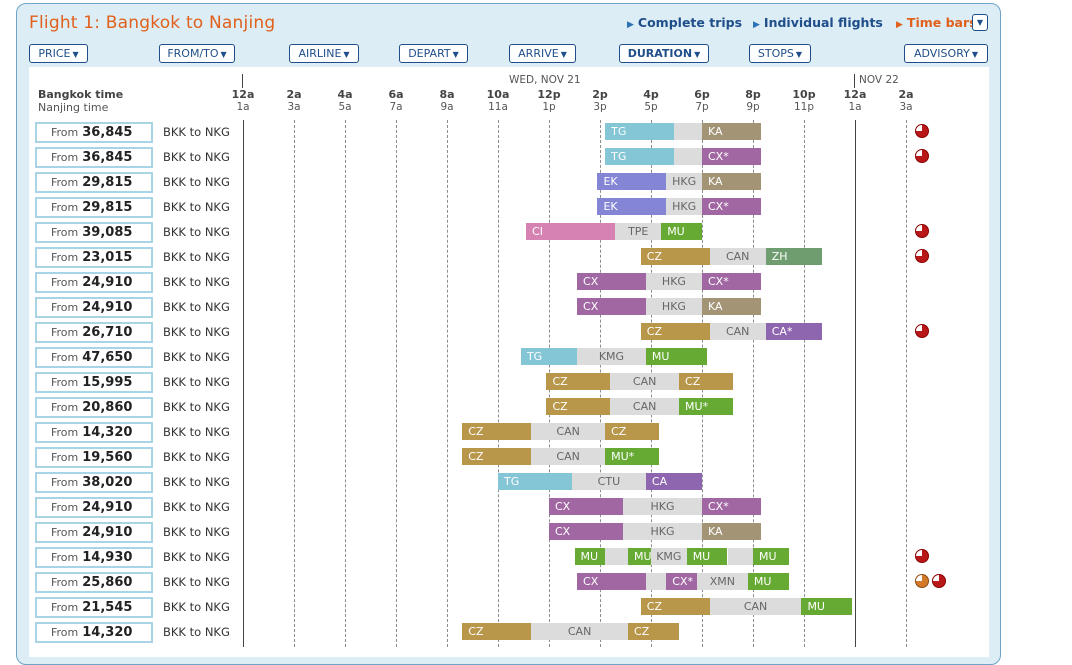 Image resolution: width=1072 pixels, height=665 pixels. Describe the element at coordinates (324, 53) in the screenshot. I see `sort-airline-button: AIRLINE ▼` at that location.